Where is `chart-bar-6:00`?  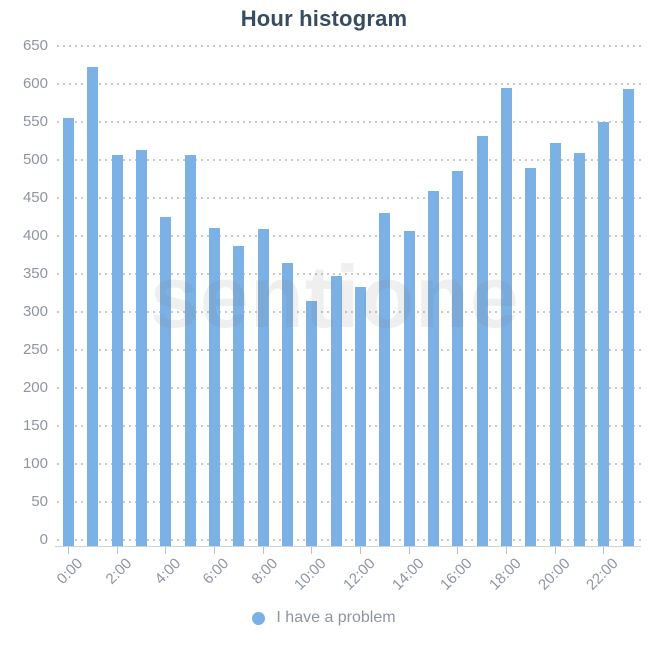
chart-bar-6:00 is located at coordinates (214, 387).